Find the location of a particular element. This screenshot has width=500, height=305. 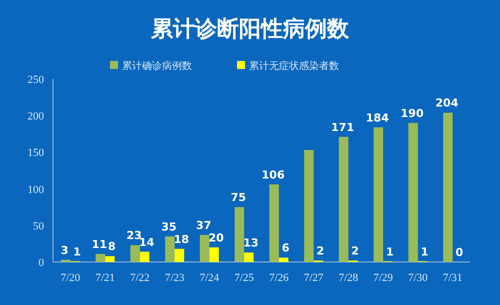

y-tick-label: 150 is located at coordinates (36, 153).